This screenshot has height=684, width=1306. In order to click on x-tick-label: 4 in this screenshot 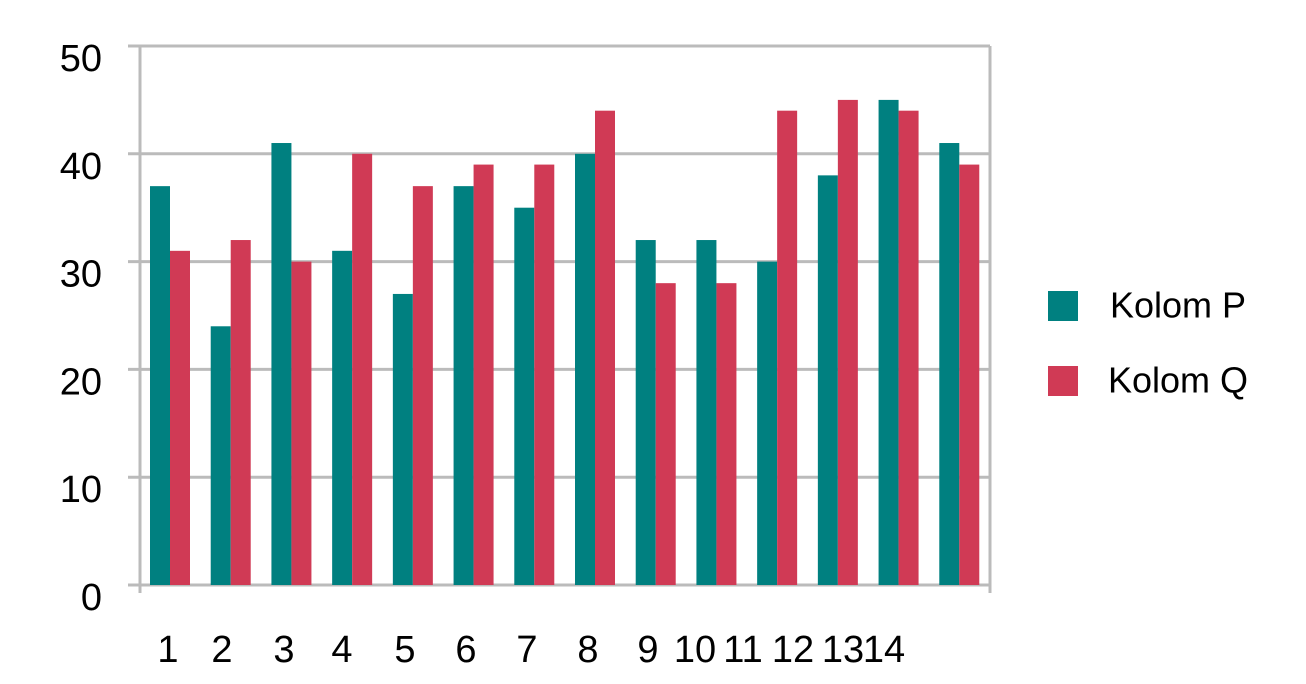, I will do `click(341, 650)`.